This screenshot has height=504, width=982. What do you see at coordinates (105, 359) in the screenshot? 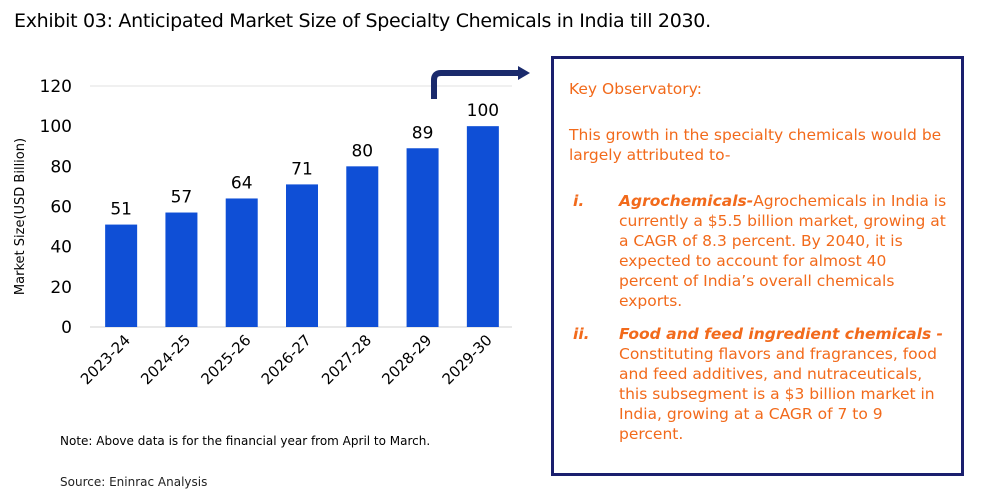
I see `x-tick-label: 2023-24` at bounding box center [105, 359].